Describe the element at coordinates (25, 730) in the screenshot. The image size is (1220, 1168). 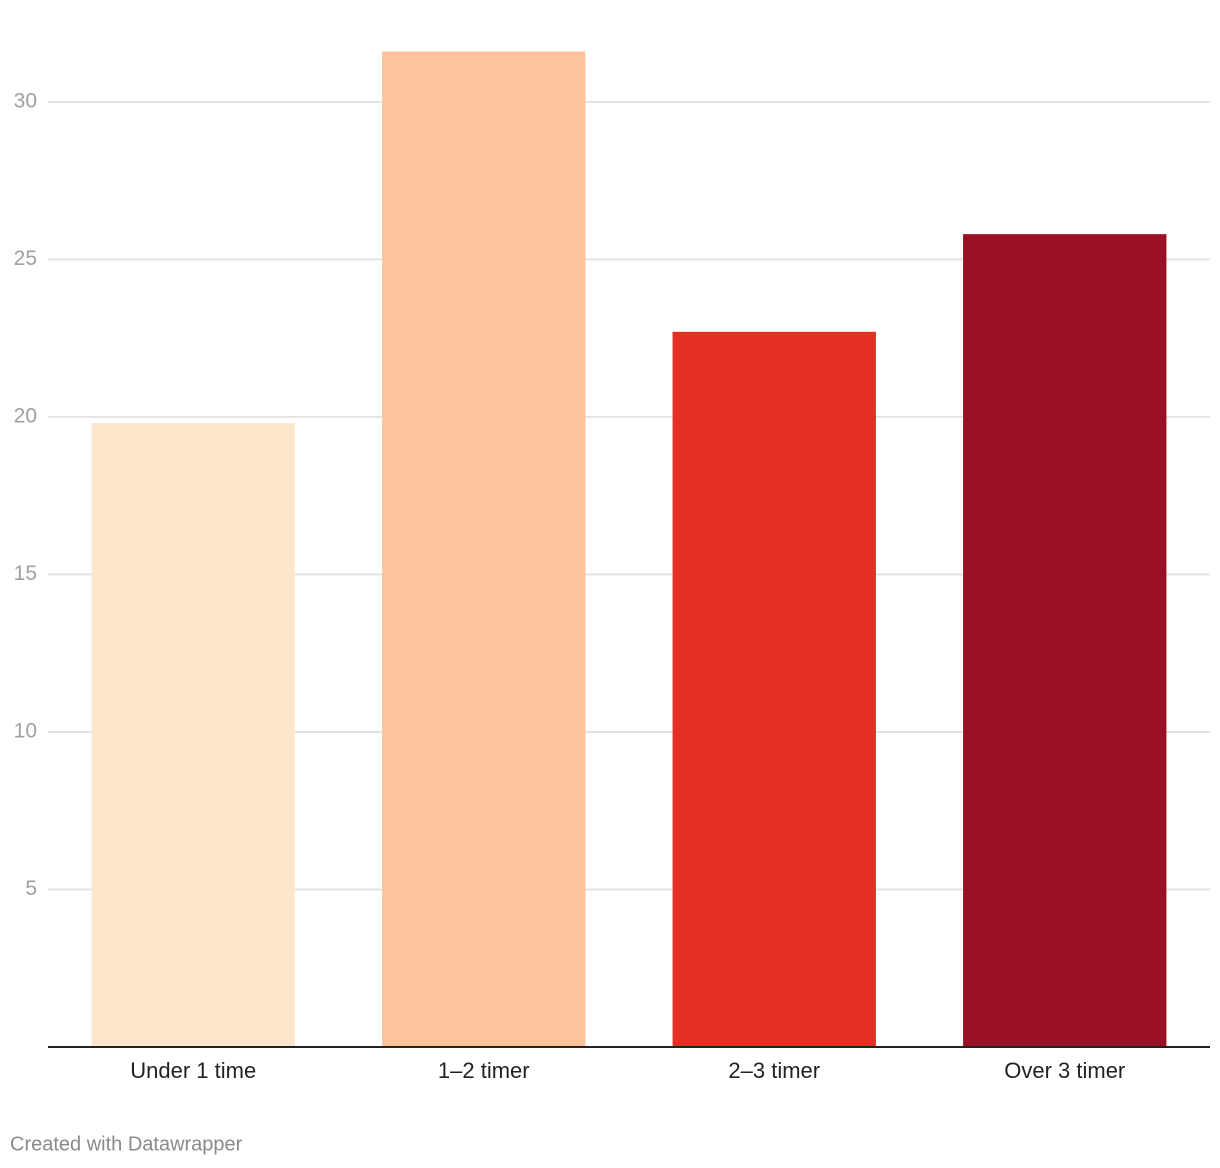
I see `y-tick-label: 10` at that location.